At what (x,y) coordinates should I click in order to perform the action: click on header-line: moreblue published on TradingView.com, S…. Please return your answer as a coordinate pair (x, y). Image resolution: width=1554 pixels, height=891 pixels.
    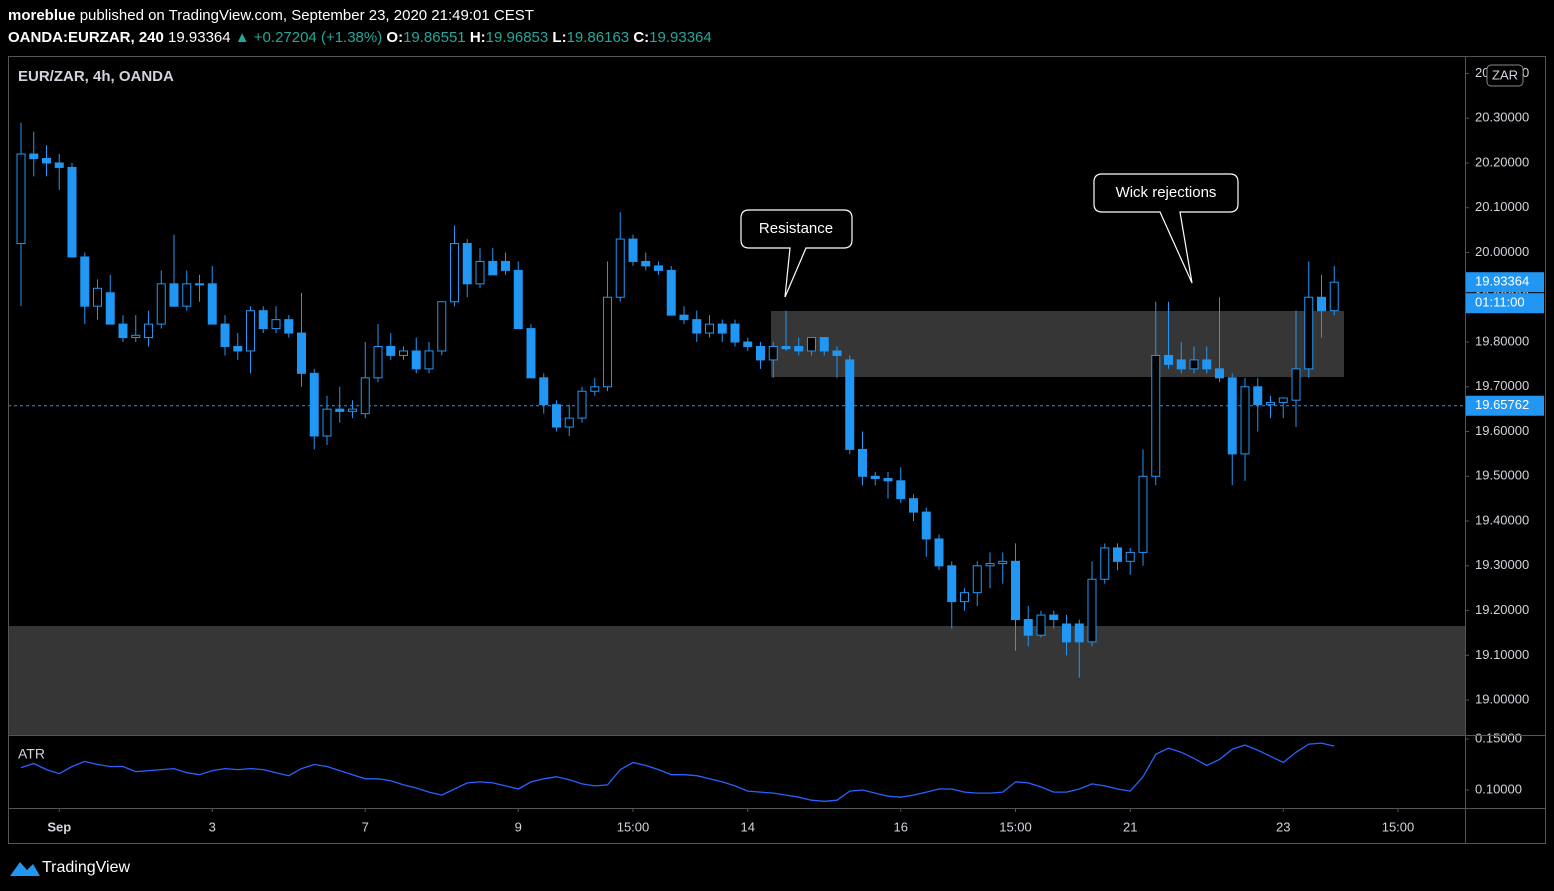
    Looking at the image, I should click on (271, 15).